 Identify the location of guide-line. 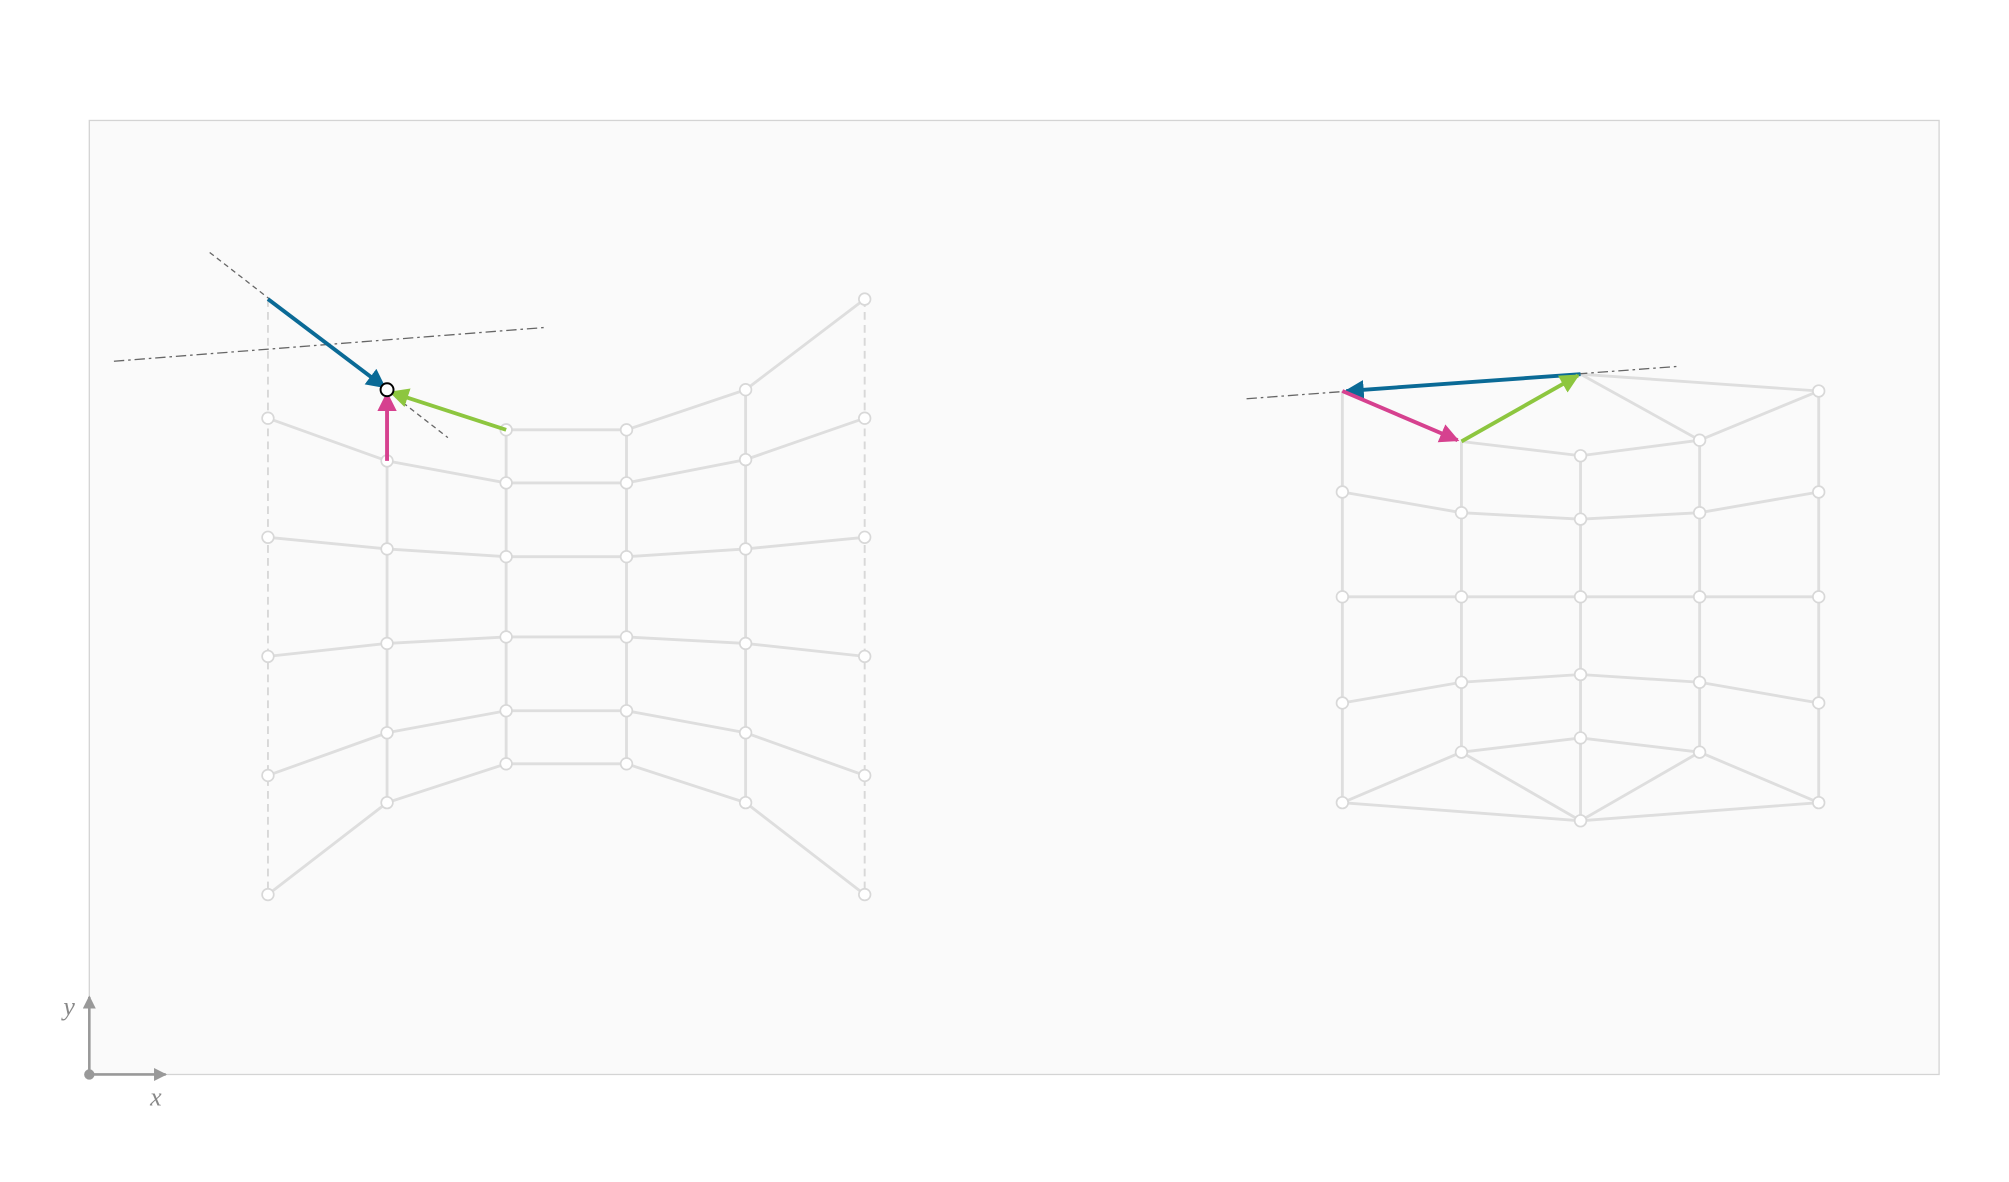
(329, 345).